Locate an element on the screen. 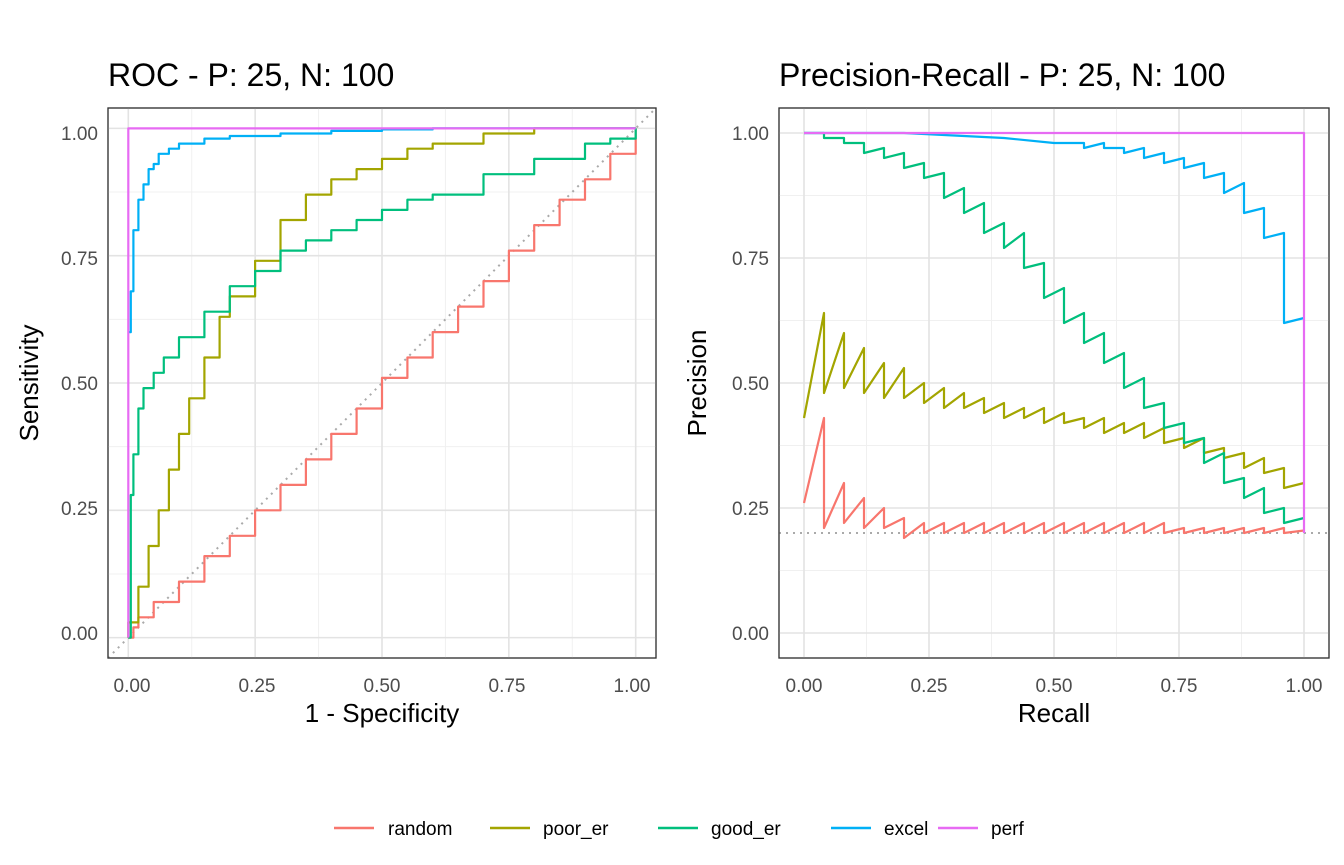 The height and width of the screenshot is (865, 1344). legend-label-perf: perf is located at coordinates (1007, 829).